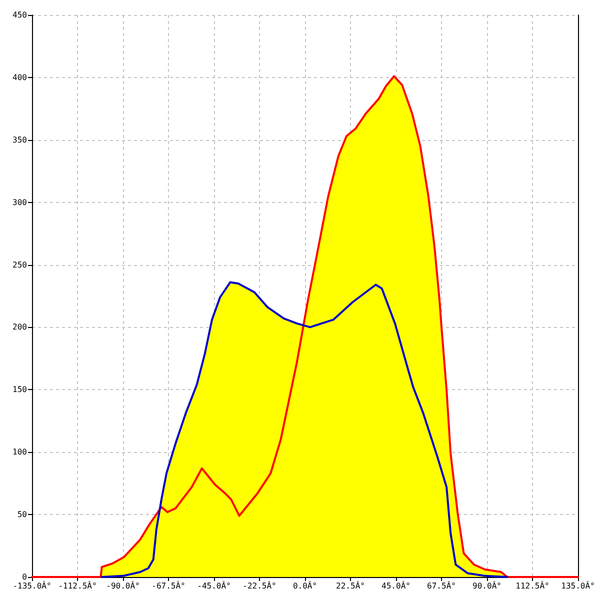 This screenshot has width=600, height=600. What do you see at coordinates (578, 585) in the screenshot?
I see `x-tick-label: 135.0Â°` at bounding box center [578, 585].